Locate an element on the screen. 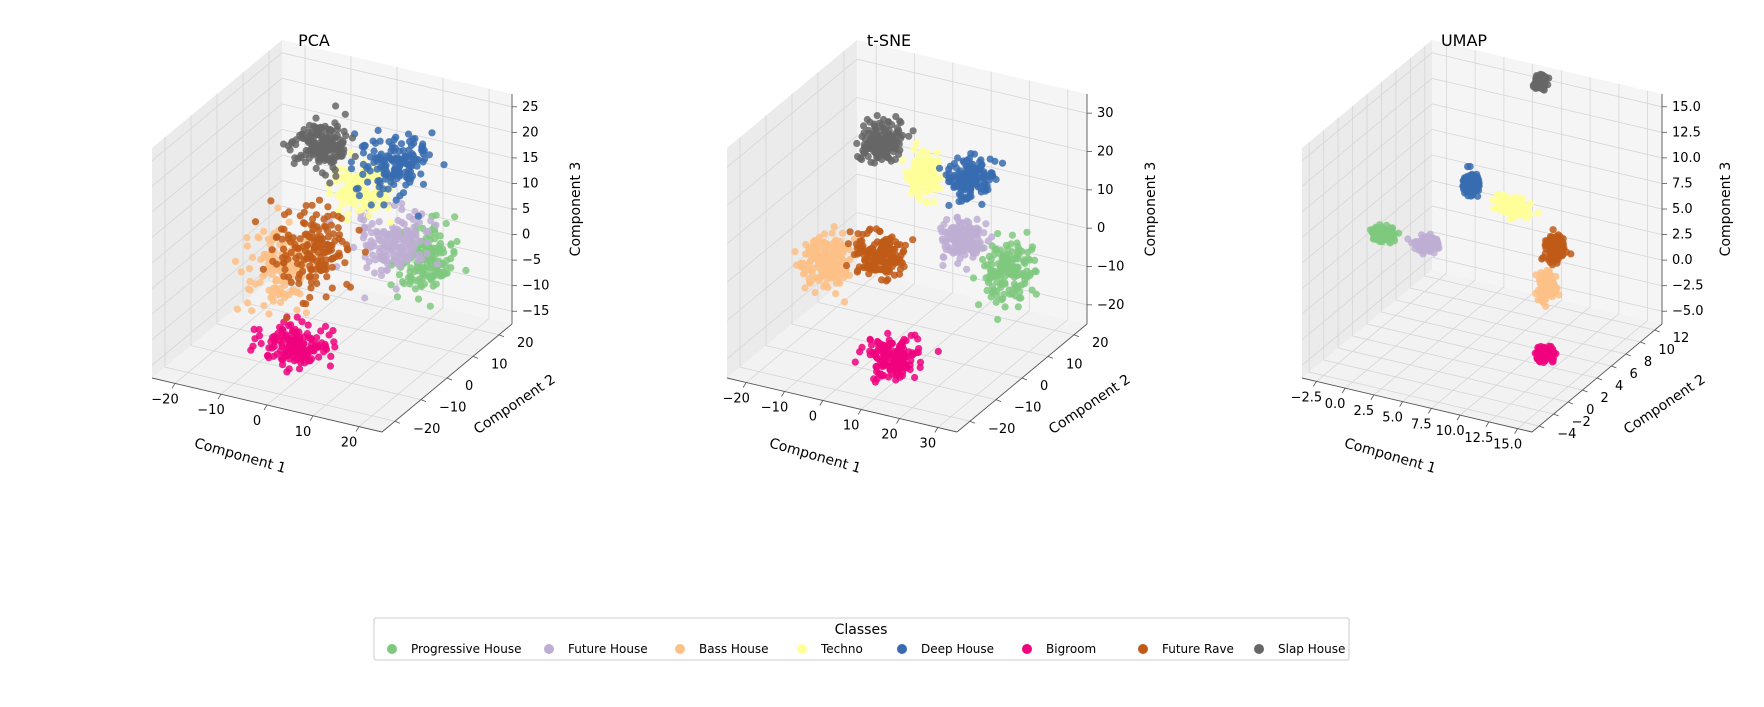 The image size is (1764, 707). y-tick-label: 8 is located at coordinates (1648, 362).